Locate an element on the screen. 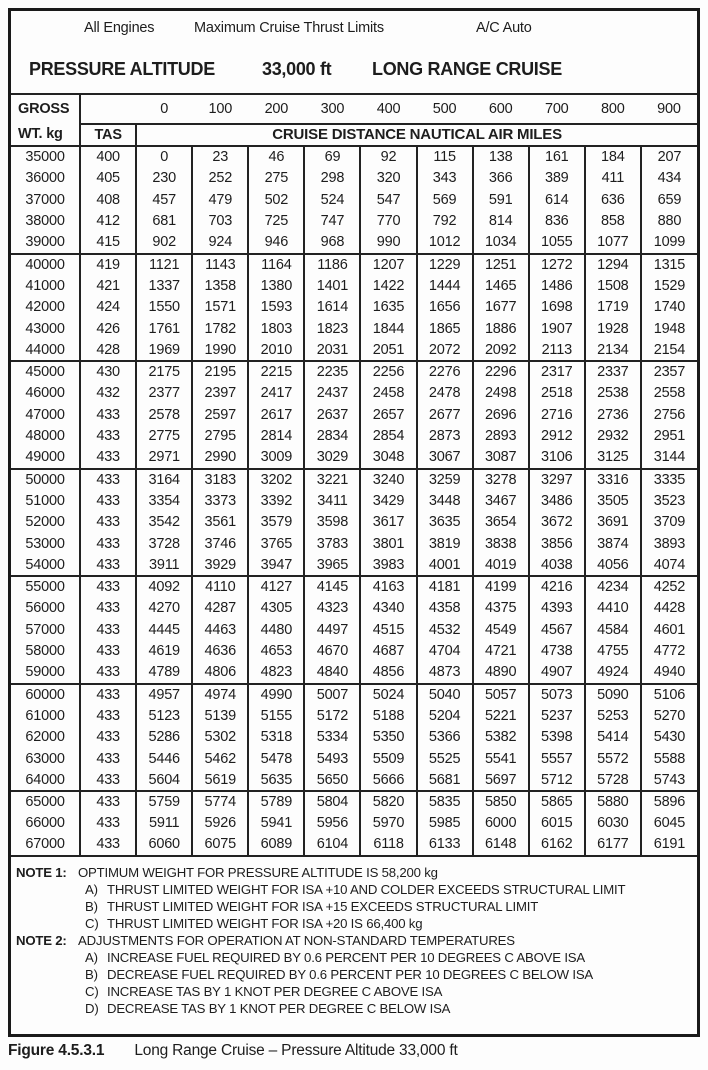 This screenshot has height=1070, width=708. distance-cell: 2337 is located at coordinates (612, 371).